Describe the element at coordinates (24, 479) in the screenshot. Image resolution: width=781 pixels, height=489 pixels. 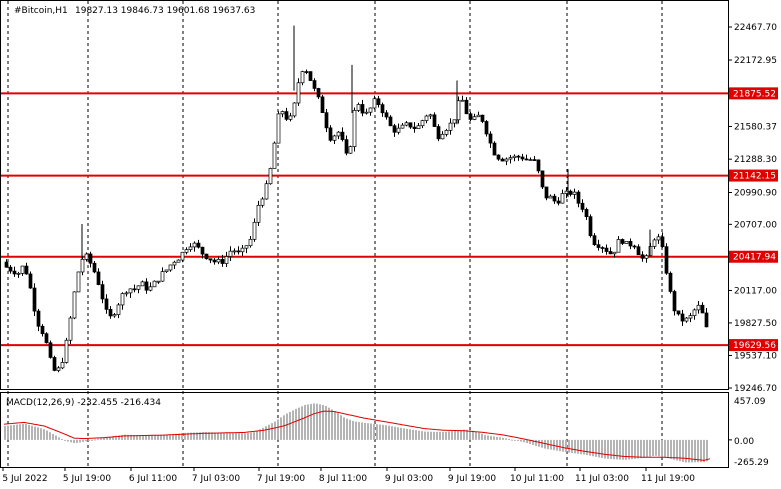
I see `time-tick-label: 5 Jul 2022` at that location.